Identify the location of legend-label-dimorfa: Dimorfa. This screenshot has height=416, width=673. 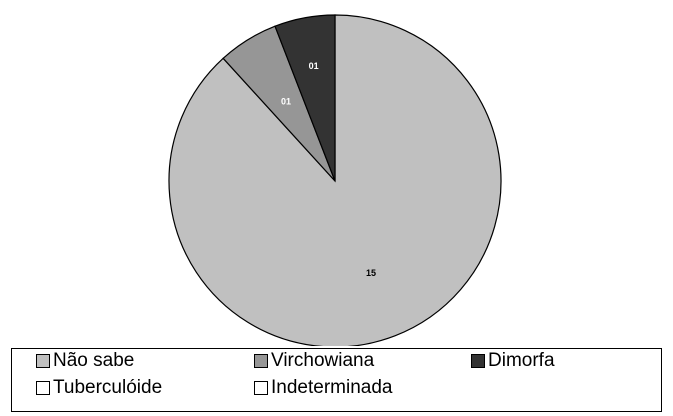
(521, 360).